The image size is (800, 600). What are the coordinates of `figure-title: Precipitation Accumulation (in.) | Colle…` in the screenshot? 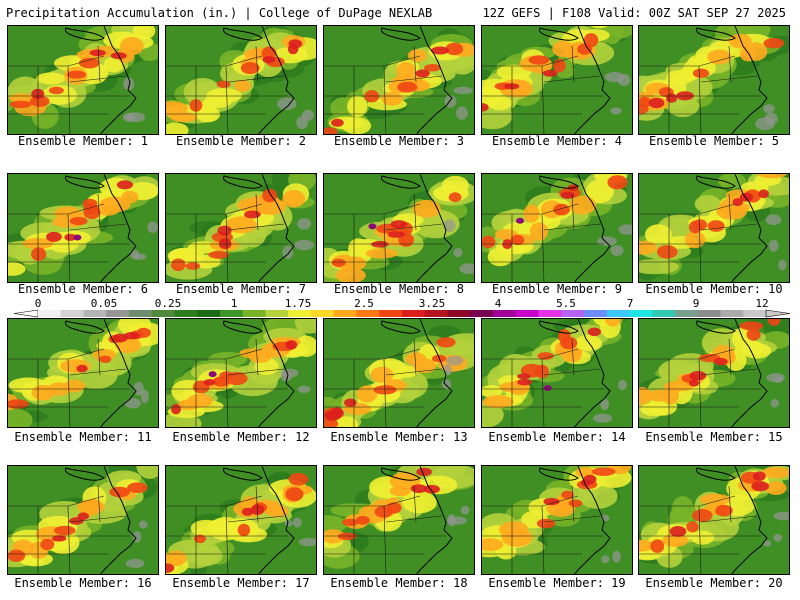 It's located at (219, 13).